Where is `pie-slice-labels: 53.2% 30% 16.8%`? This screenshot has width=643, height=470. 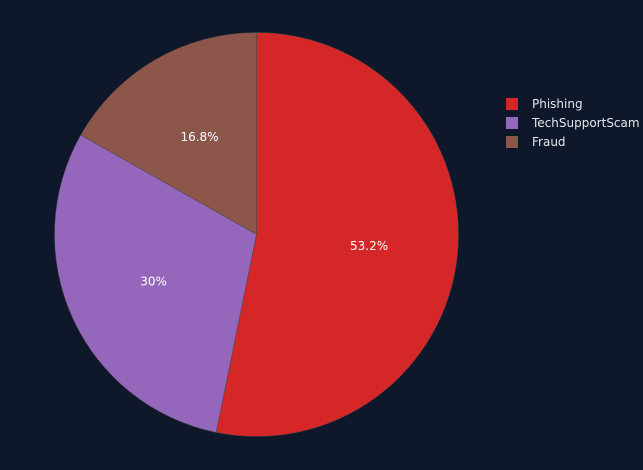
pie-slice-labels: 53.2% 30% 16.8% is located at coordinates (264, 209).